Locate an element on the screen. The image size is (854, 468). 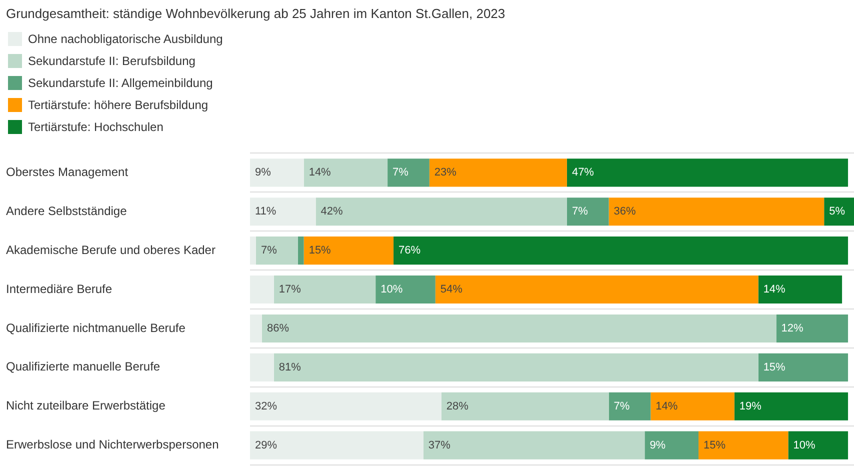
data-label: 37% is located at coordinates (439, 445).